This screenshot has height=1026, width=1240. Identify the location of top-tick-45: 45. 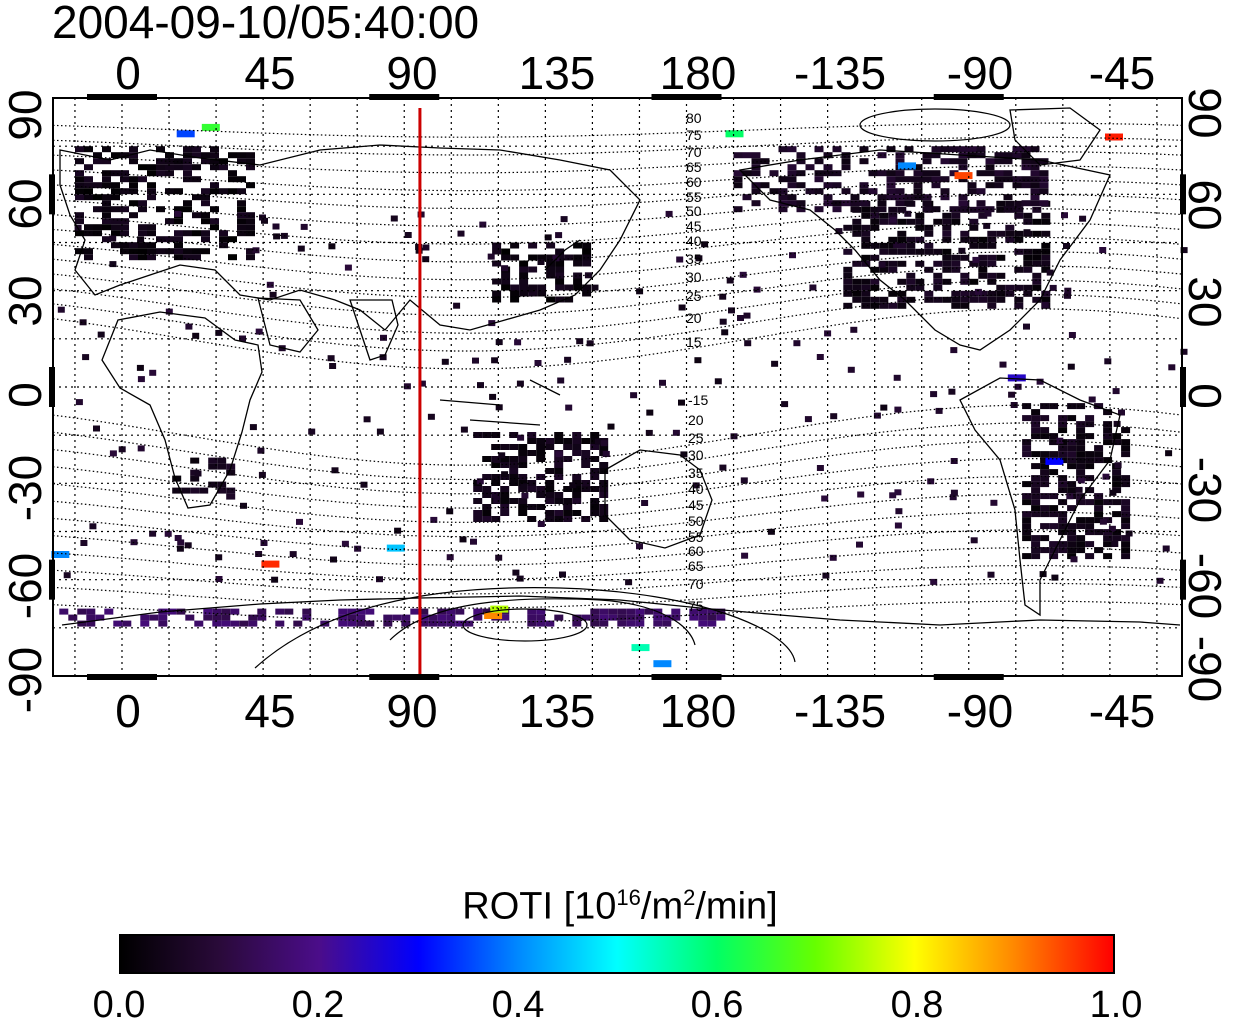
(270, 73).